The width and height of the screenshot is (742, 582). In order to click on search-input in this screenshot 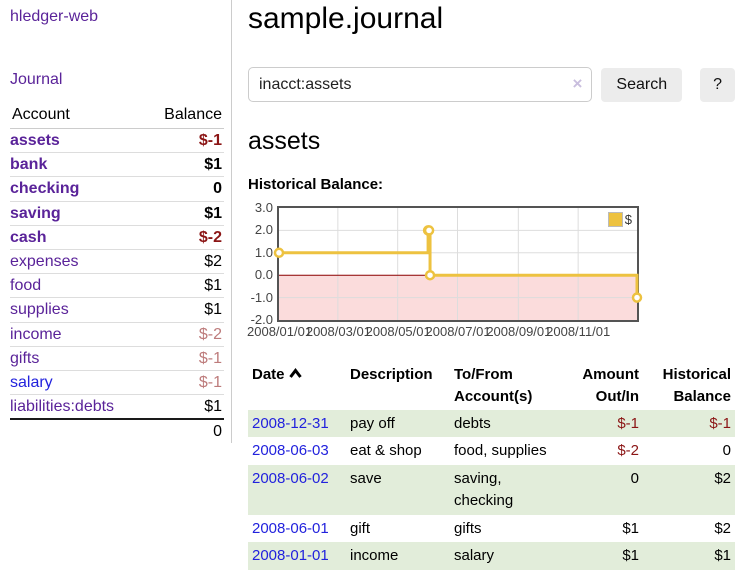, I will do `click(420, 84)`.